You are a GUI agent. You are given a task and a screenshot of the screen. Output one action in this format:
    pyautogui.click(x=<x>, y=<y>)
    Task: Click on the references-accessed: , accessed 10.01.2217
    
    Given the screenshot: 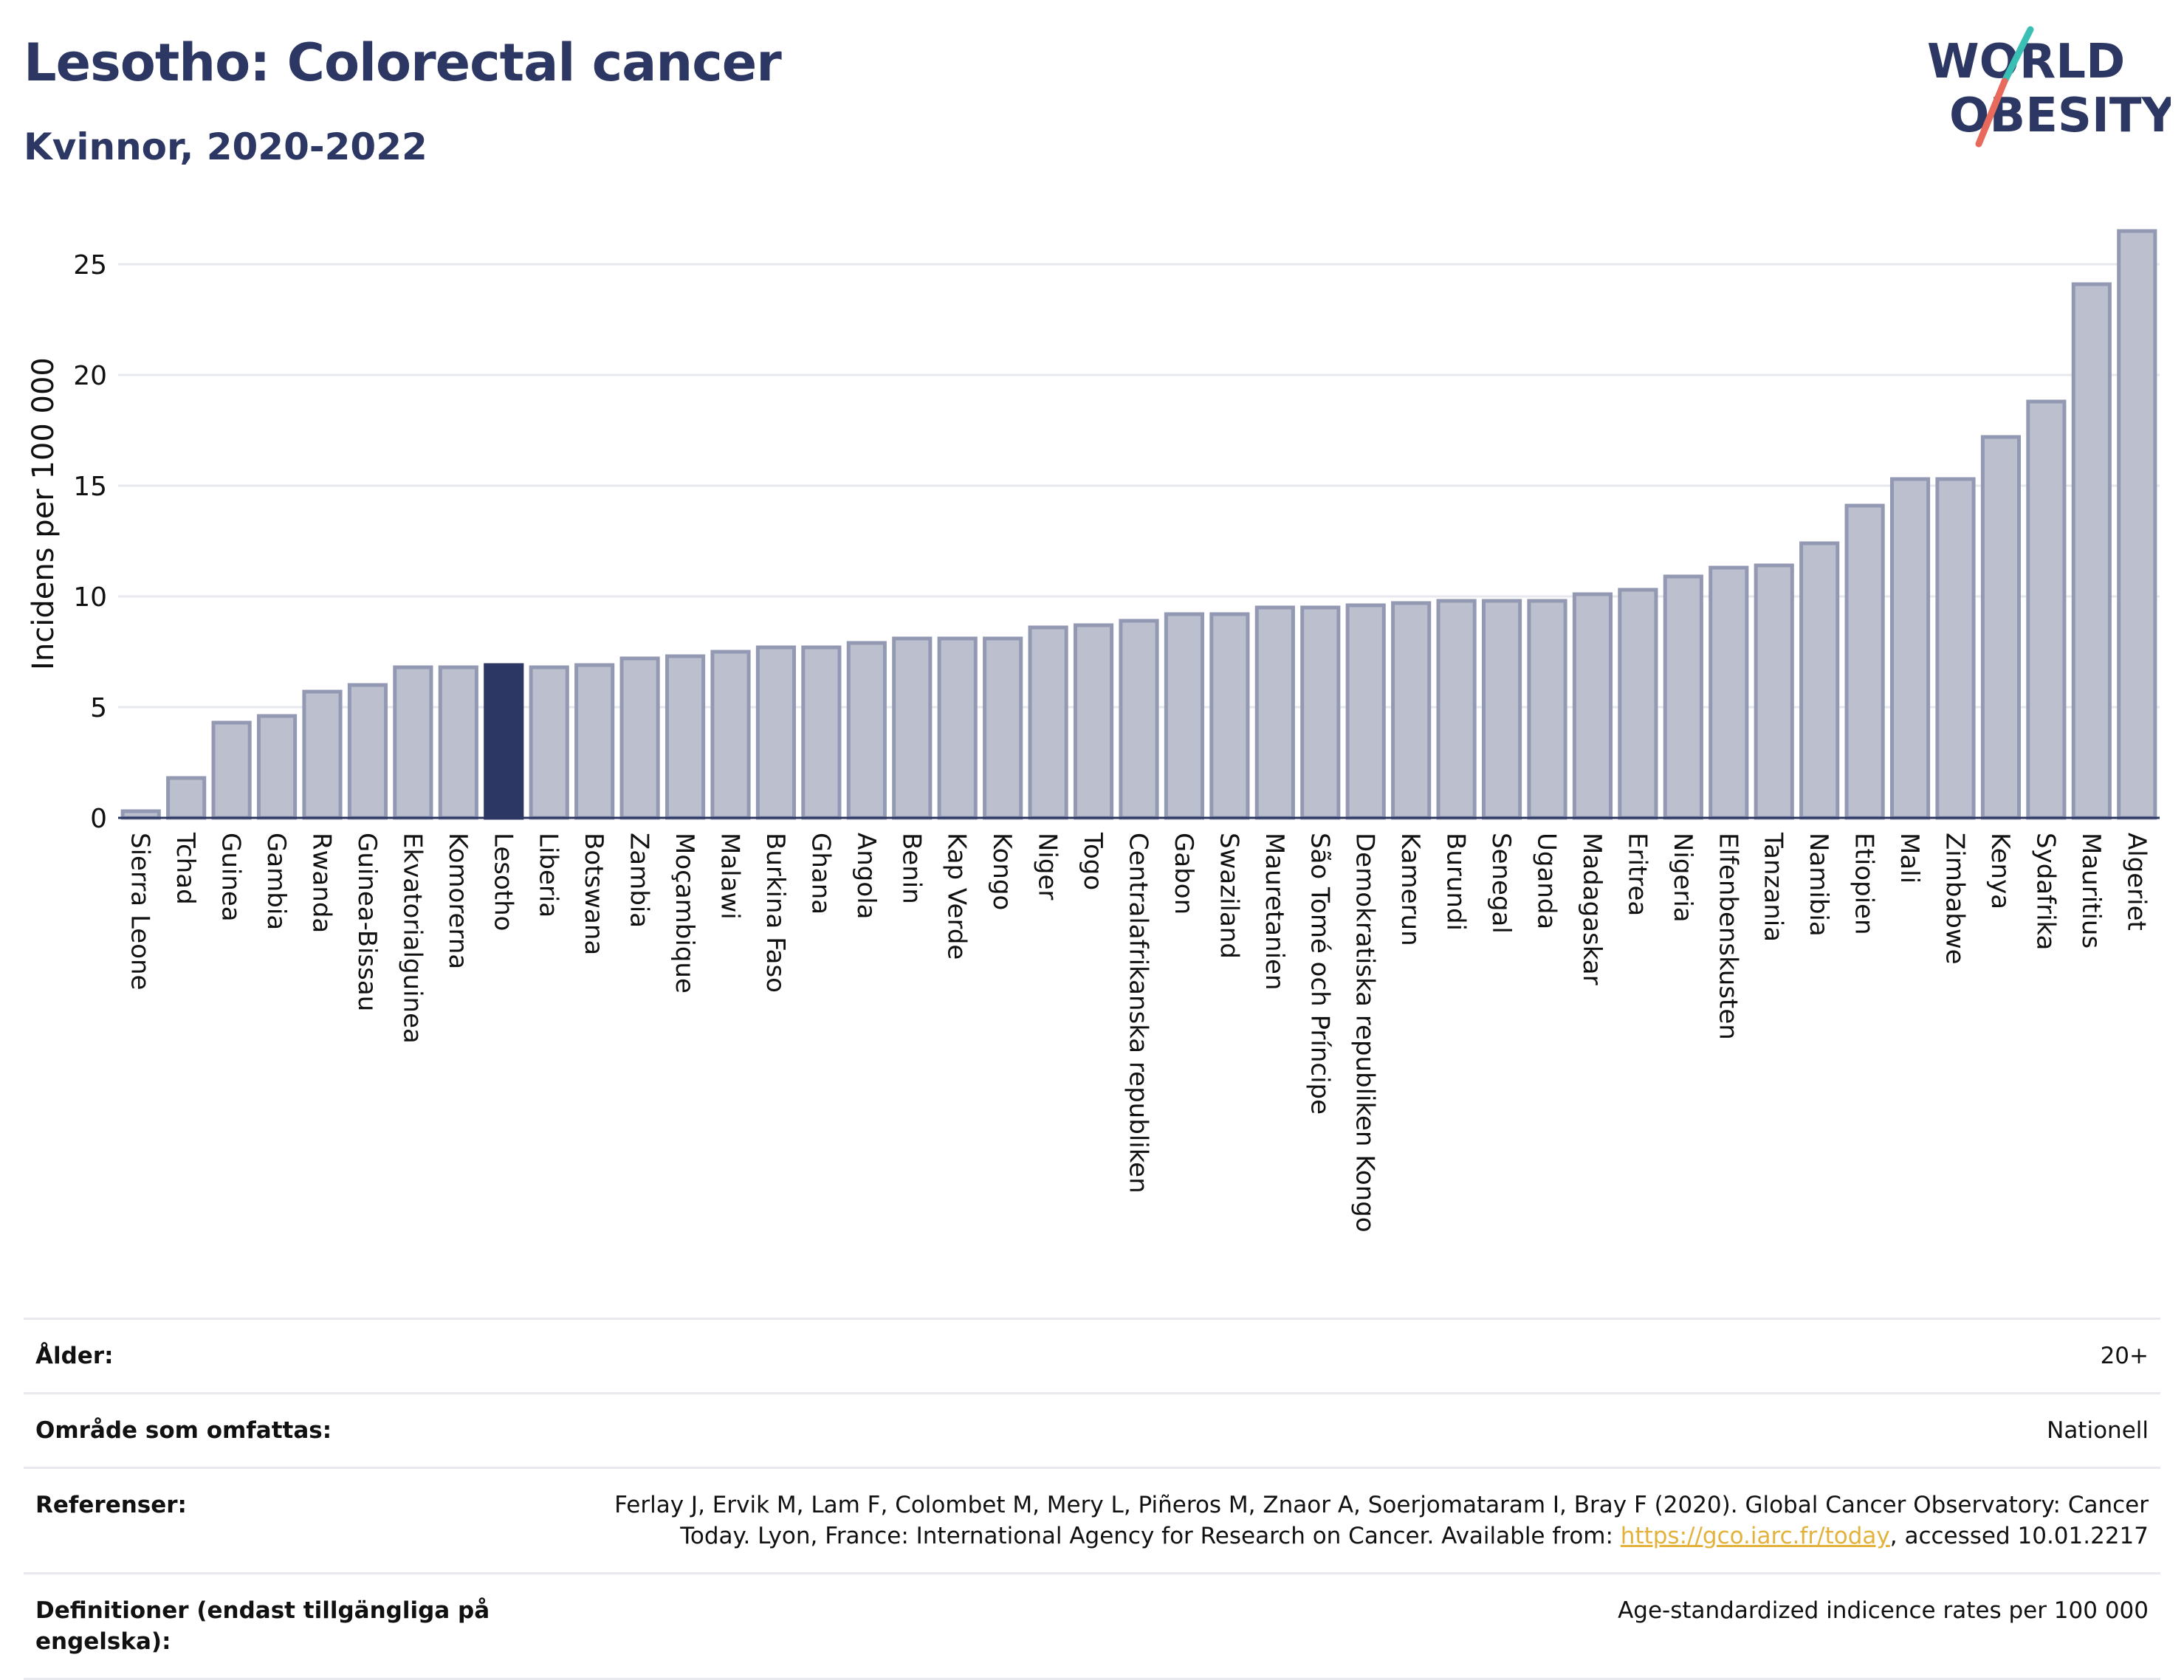 What is the action you would take?
    pyautogui.click(x=2019, y=1536)
    